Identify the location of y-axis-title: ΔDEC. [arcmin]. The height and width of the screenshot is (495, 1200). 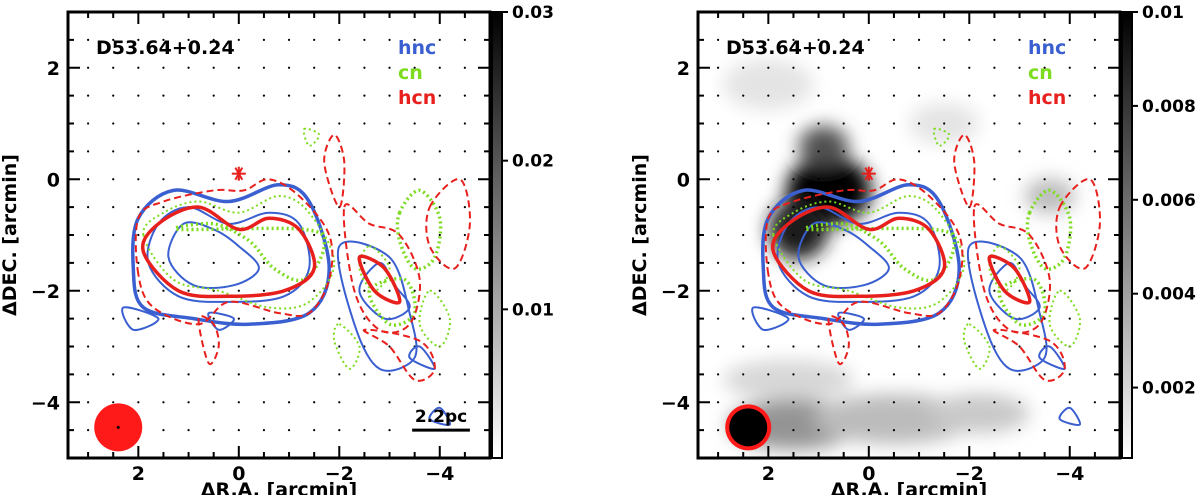
(640, 235).